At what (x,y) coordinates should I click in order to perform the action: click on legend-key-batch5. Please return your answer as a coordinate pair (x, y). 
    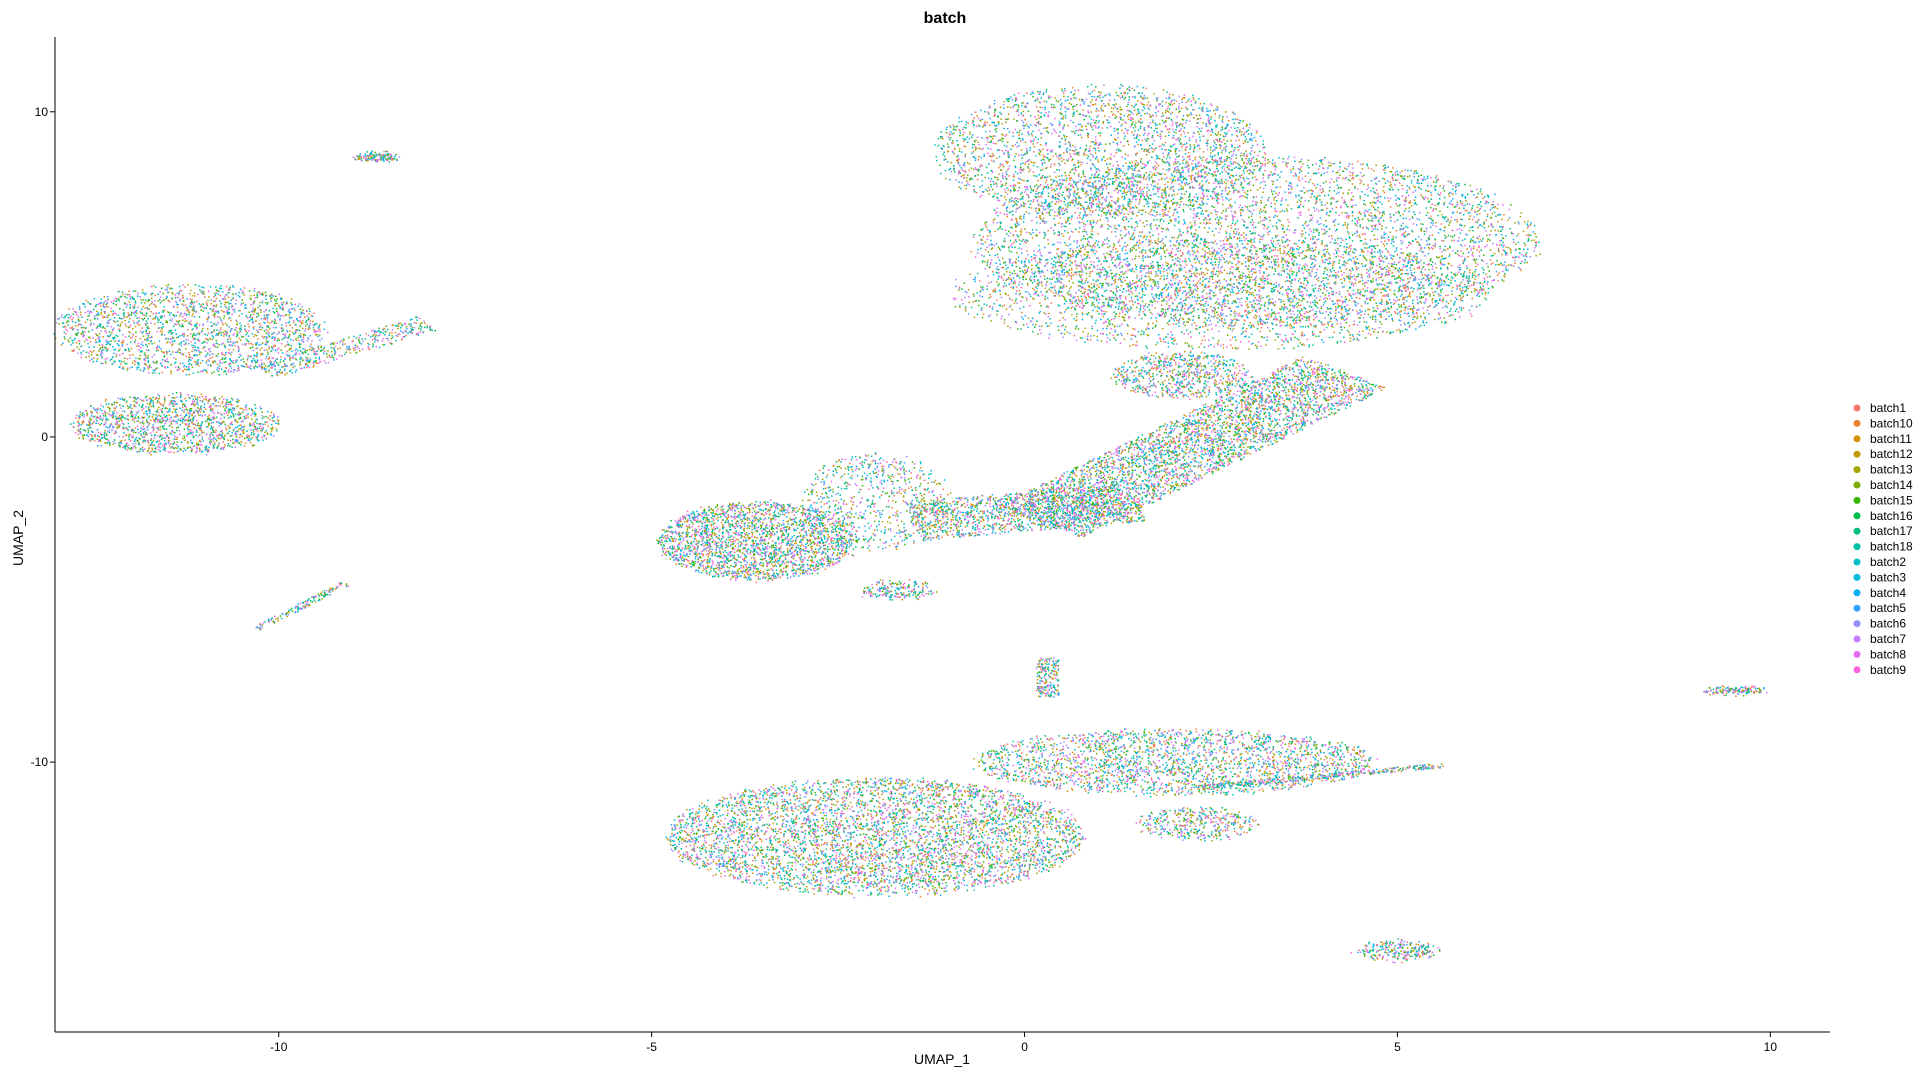
    Looking at the image, I should click on (1857, 608).